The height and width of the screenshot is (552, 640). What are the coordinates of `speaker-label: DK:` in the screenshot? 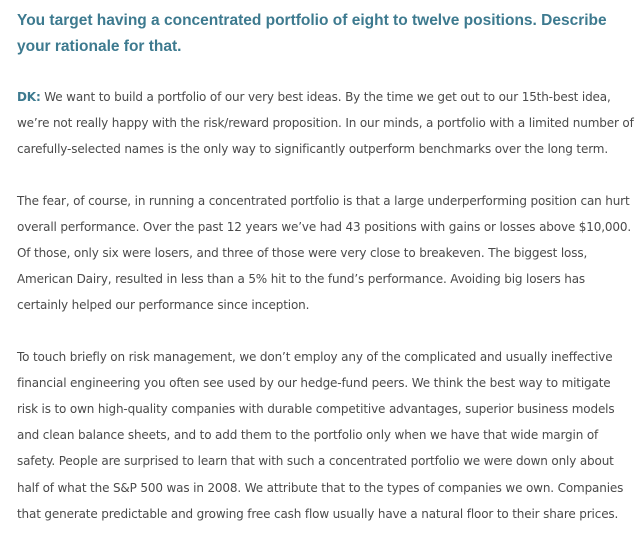 It's located at (29, 97).